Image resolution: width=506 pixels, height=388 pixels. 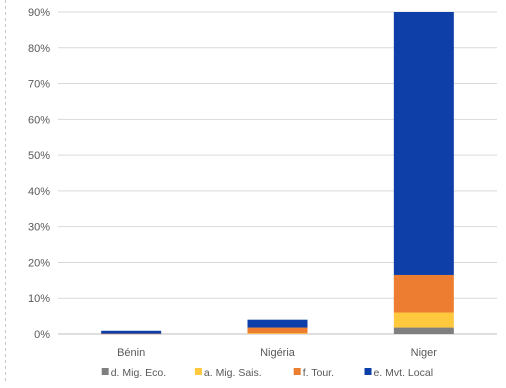 I want to click on y-tick-label: 90%, so click(x=39, y=13).